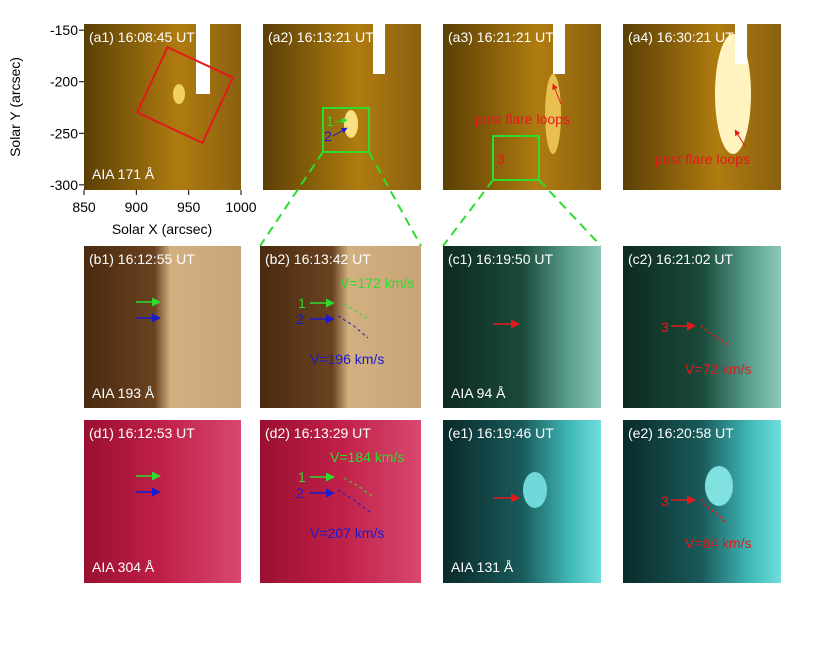 Image resolution: width=830 pixels, height=656 pixels. Describe the element at coordinates (680, 259) in the screenshot. I see `panel-label: (c2) 16:21:02 UT` at that location.